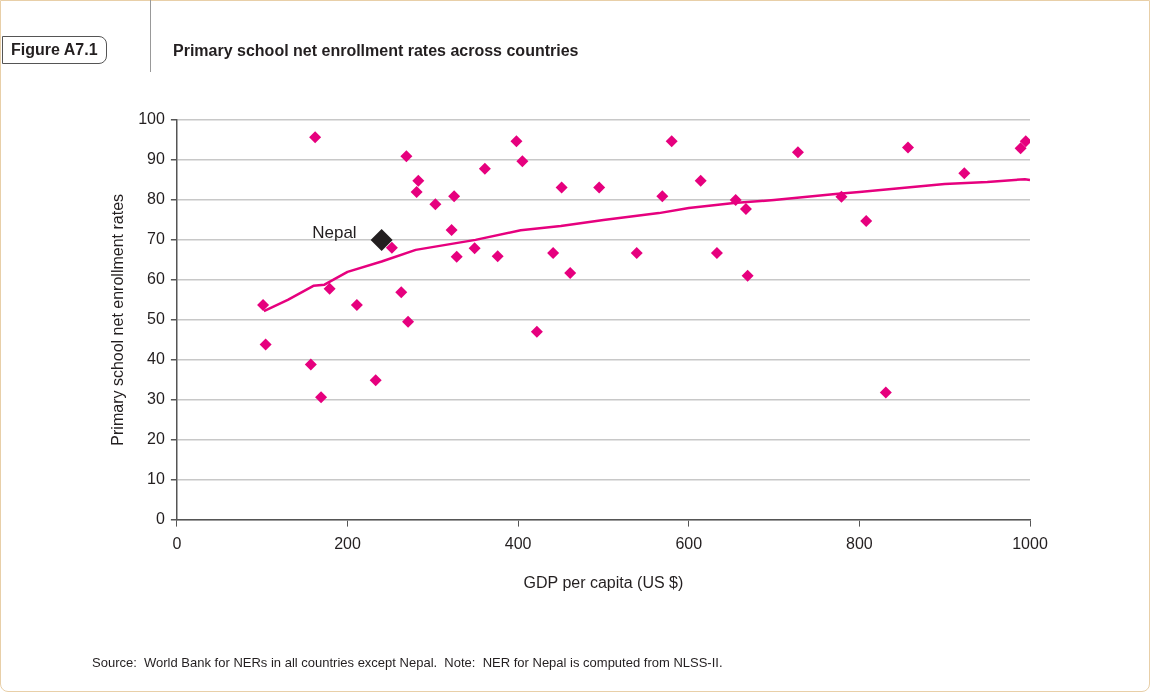  What do you see at coordinates (156, 439) in the screenshot?
I see `y-tick-label: 20` at bounding box center [156, 439].